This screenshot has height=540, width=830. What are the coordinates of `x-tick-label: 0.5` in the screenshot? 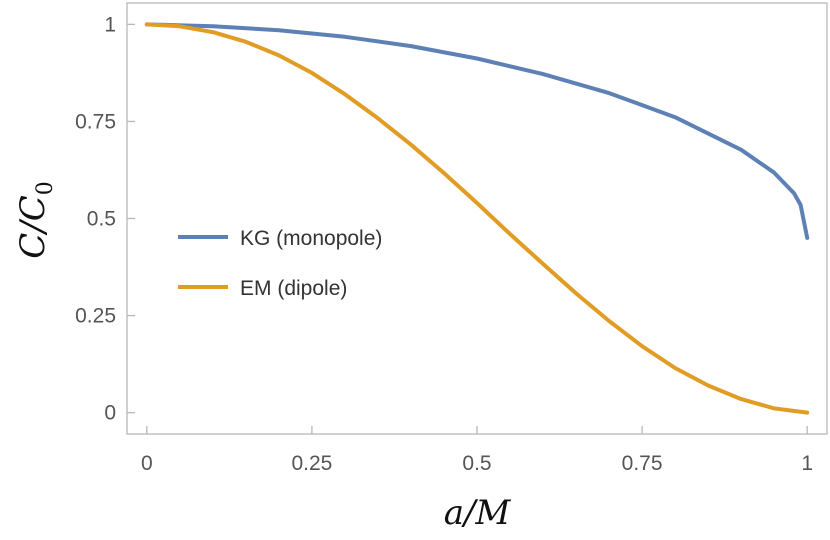 It's located at (476, 463).